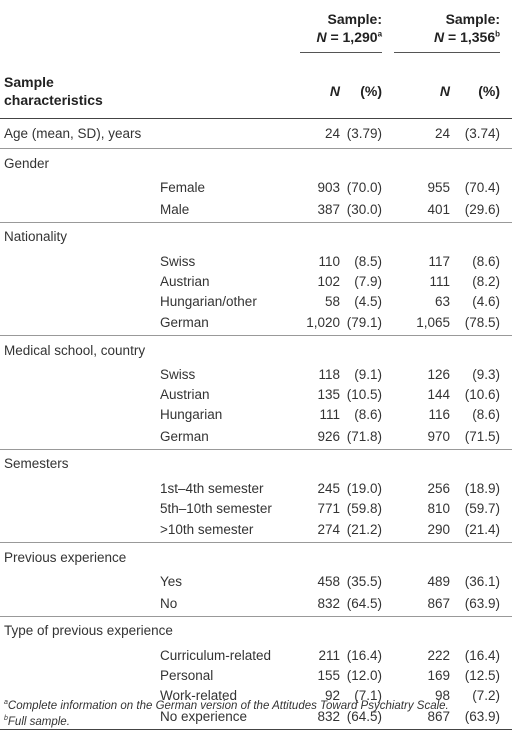 The width and height of the screenshot is (512, 736). What do you see at coordinates (256, 282) in the screenshot?
I see `table-row: Austrian 102 (7.9) 111 (8.2)` at bounding box center [256, 282].